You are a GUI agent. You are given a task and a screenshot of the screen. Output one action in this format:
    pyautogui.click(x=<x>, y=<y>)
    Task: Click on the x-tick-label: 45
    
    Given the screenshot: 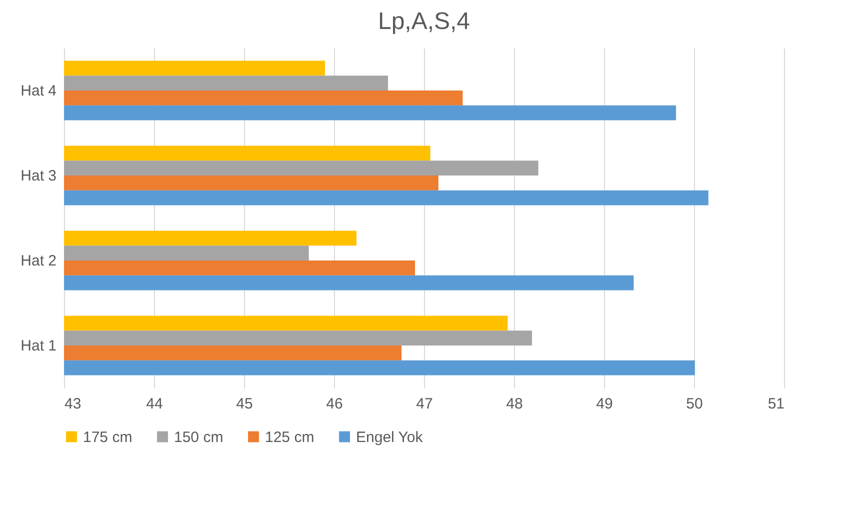 What is the action you would take?
    pyautogui.click(x=244, y=404)
    